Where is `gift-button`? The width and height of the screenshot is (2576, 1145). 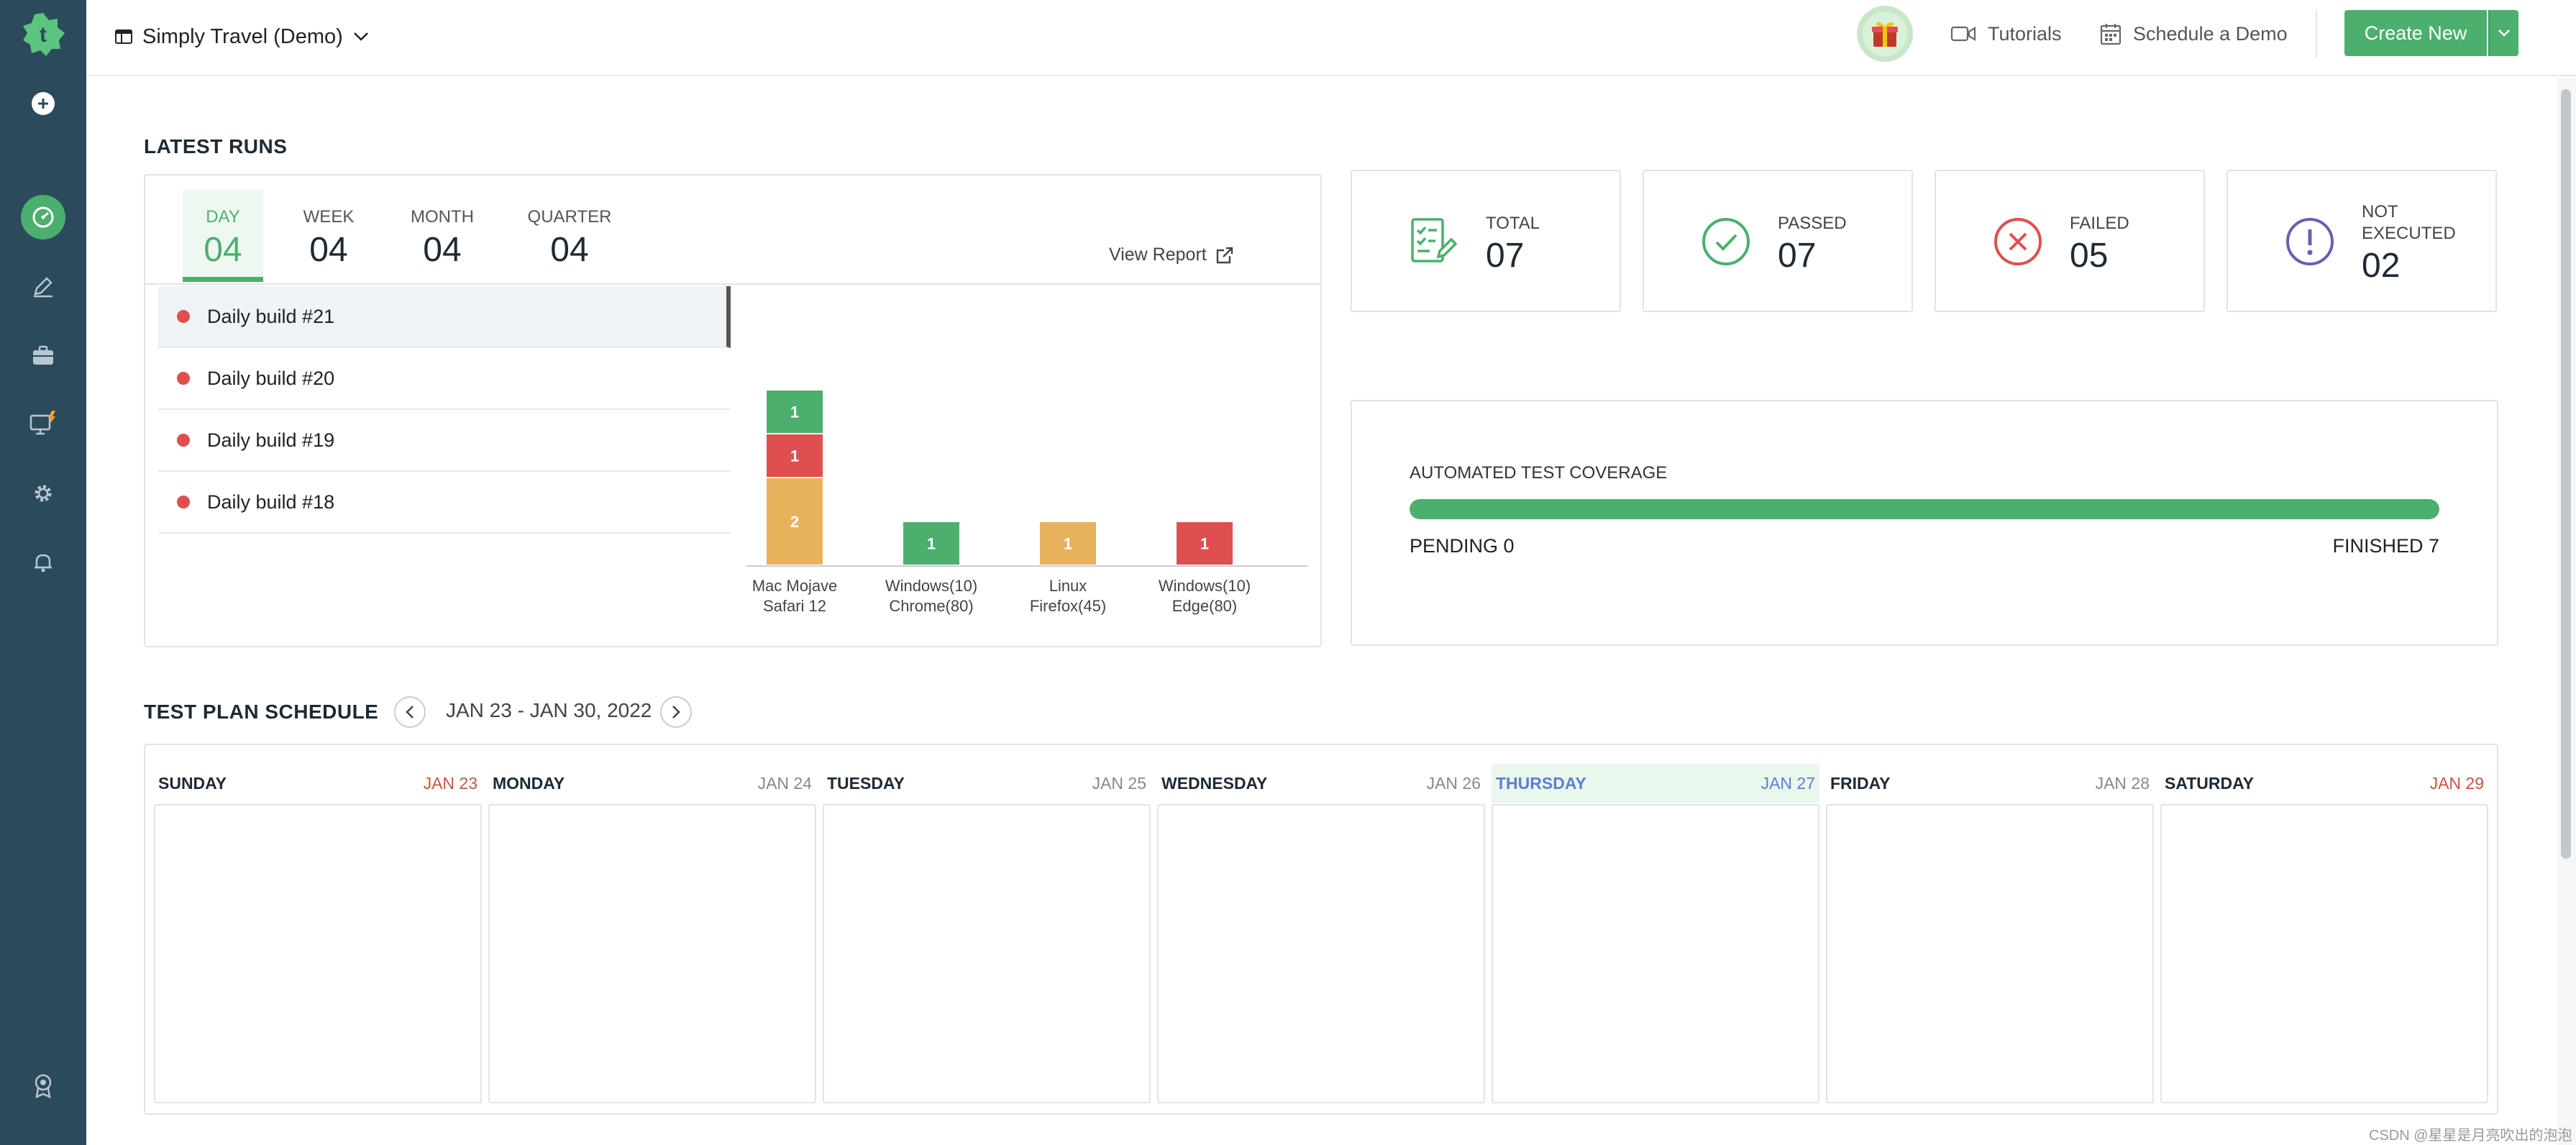
gift-button is located at coordinates (1885, 34).